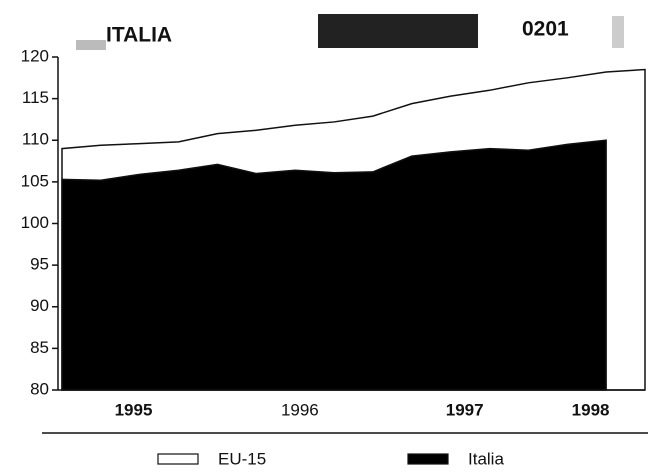 The height and width of the screenshot is (473, 651). I want to click on y-tick-label: 90, so click(39, 305).